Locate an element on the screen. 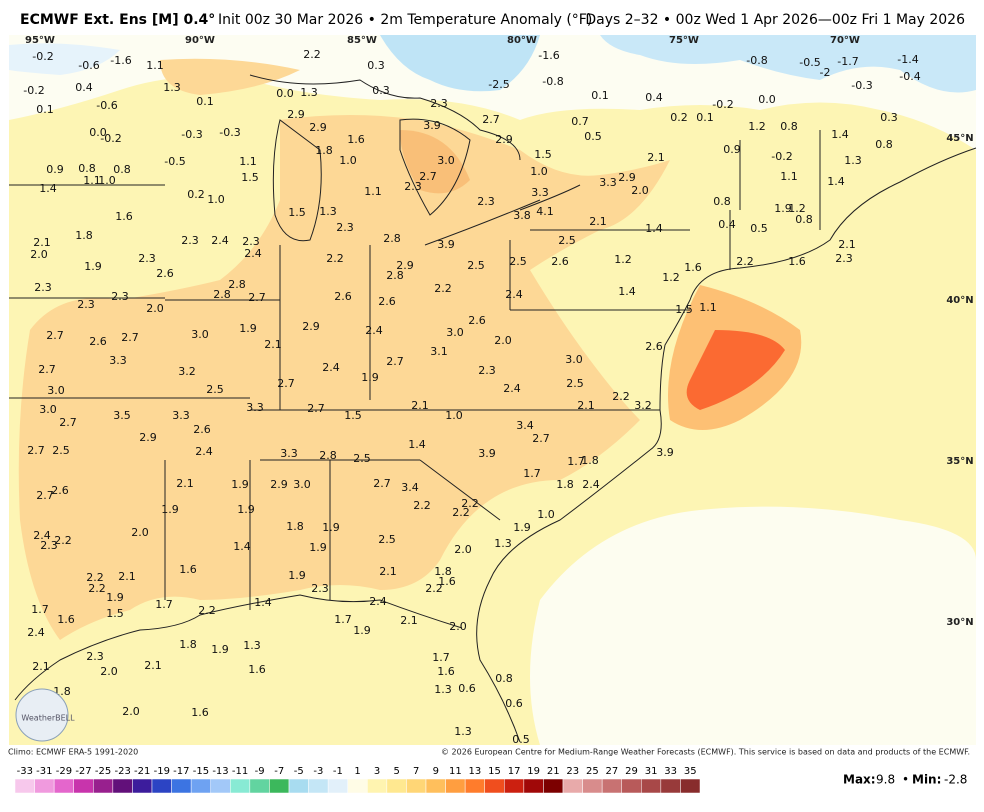  lat-label: 30°N is located at coordinates (959, 622).